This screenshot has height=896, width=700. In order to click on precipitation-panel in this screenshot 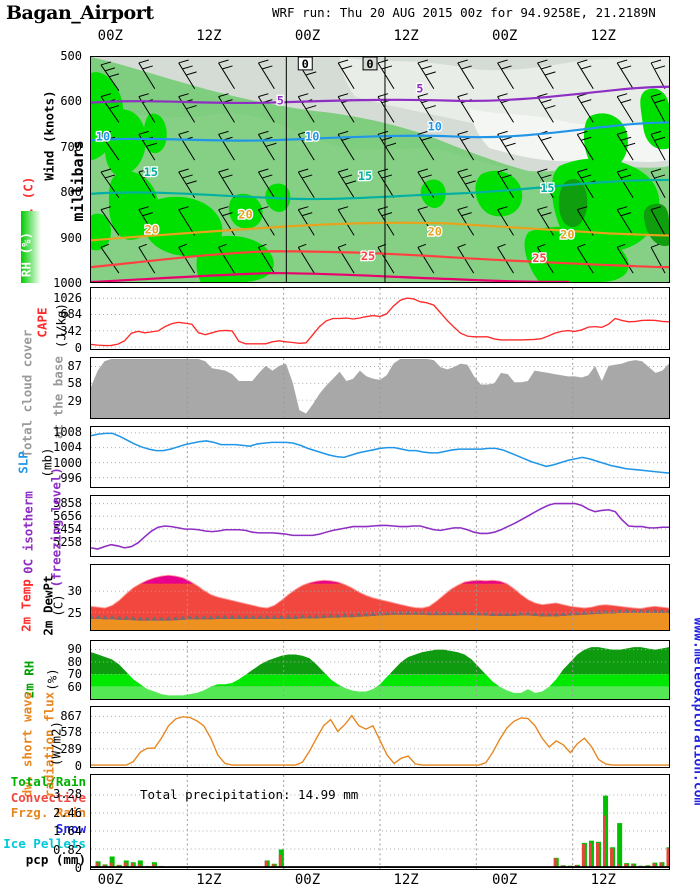, I will do `click(380, 822)`.